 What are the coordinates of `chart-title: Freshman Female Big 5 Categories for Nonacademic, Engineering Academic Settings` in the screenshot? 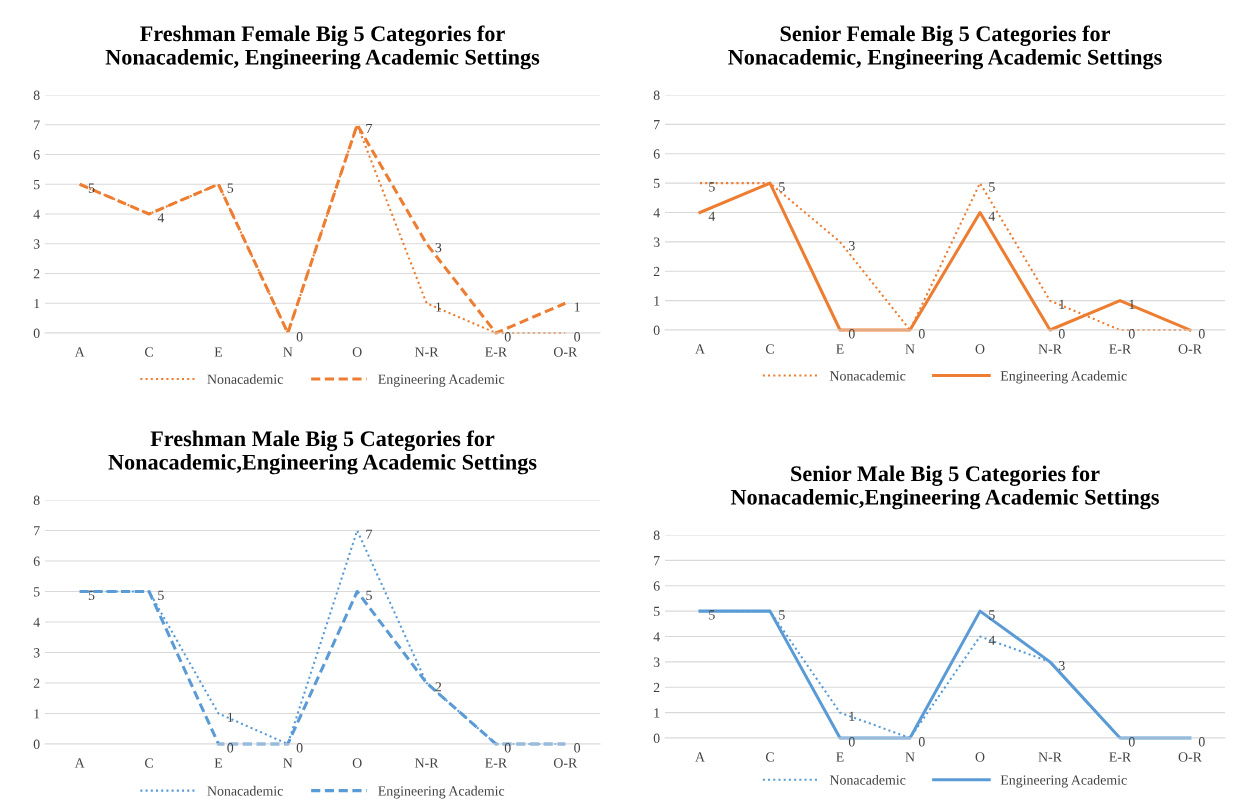 It's located at (322, 47).